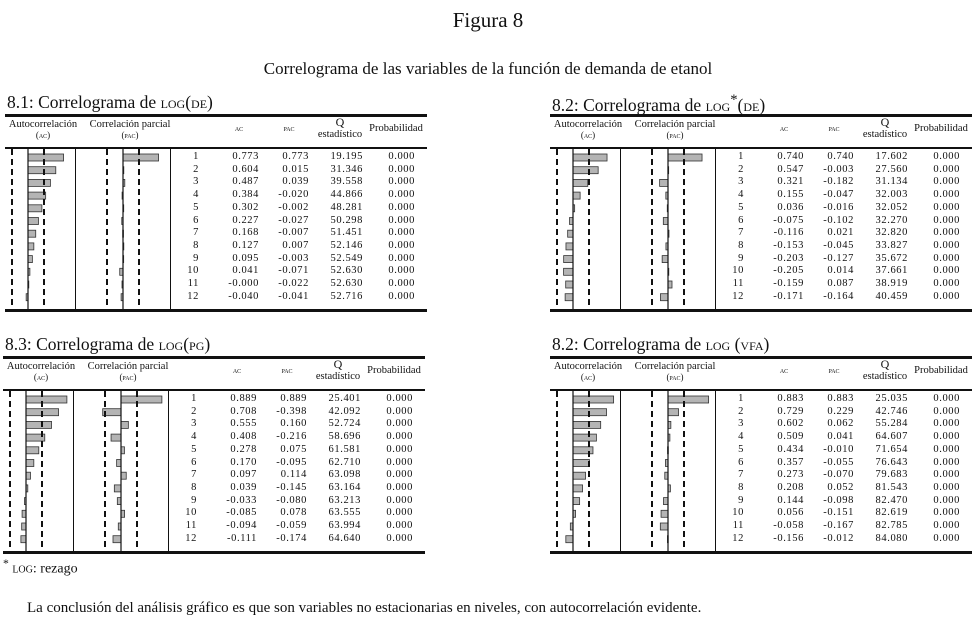 The width and height of the screenshot is (976, 637). I want to click on top-rule, so click(761, 357).